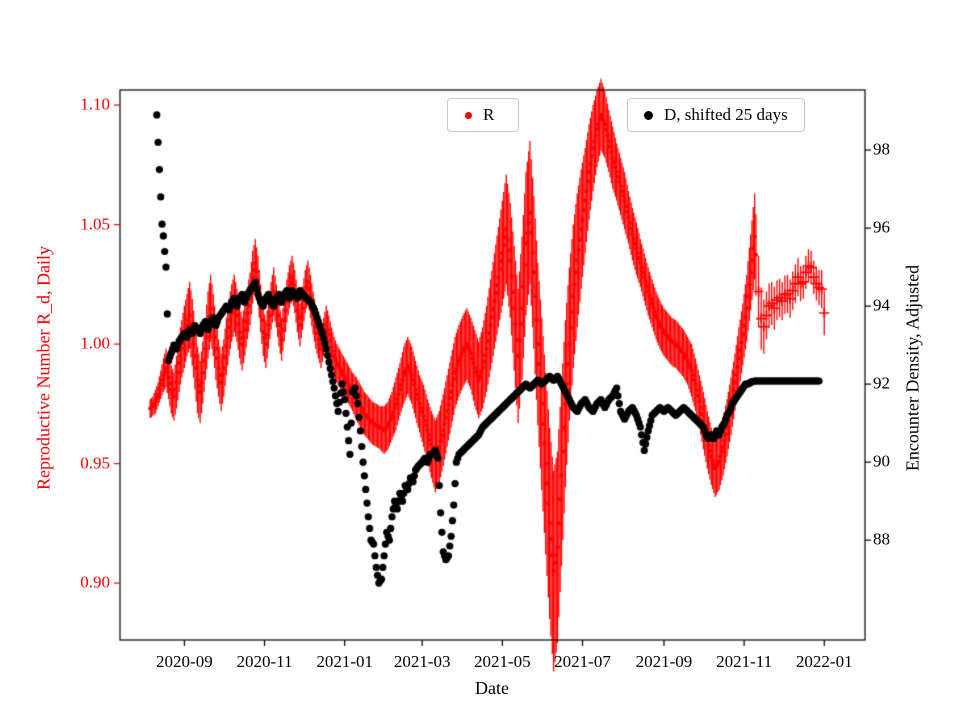 This screenshot has height=720, width=960. What do you see at coordinates (422, 661) in the screenshot?
I see `x-tick-label: 2021-03` at bounding box center [422, 661].